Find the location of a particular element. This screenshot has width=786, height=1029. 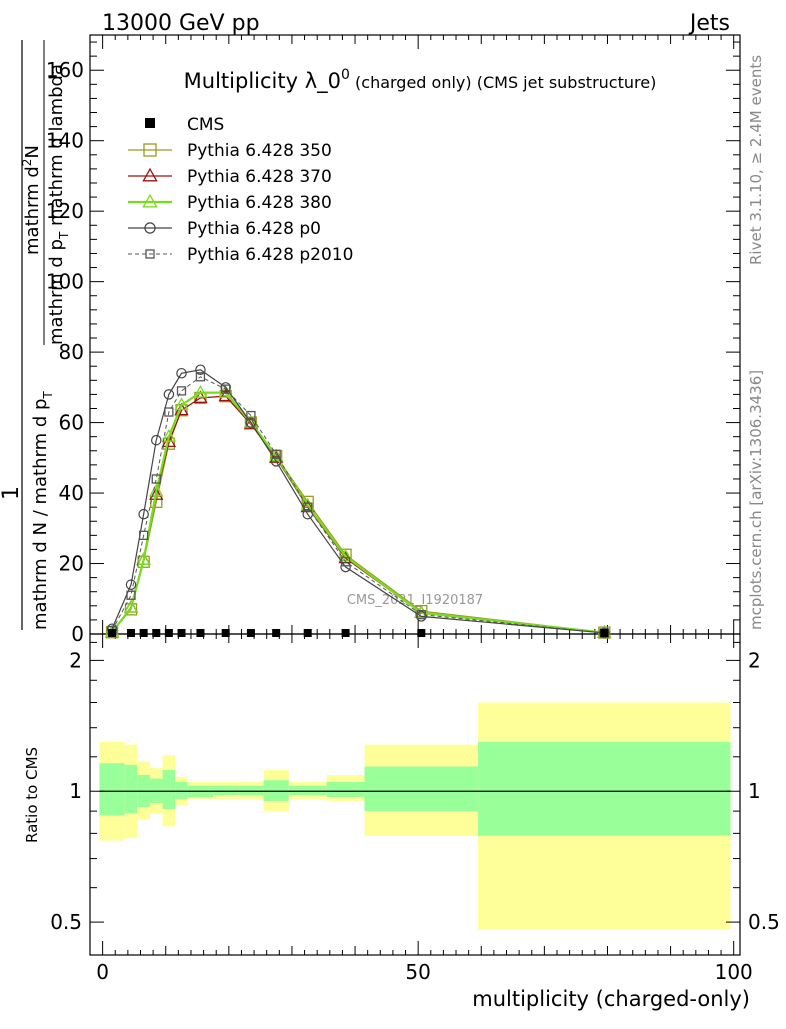

ratio-ytick-label-right-2: 2 is located at coordinates (754, 660).